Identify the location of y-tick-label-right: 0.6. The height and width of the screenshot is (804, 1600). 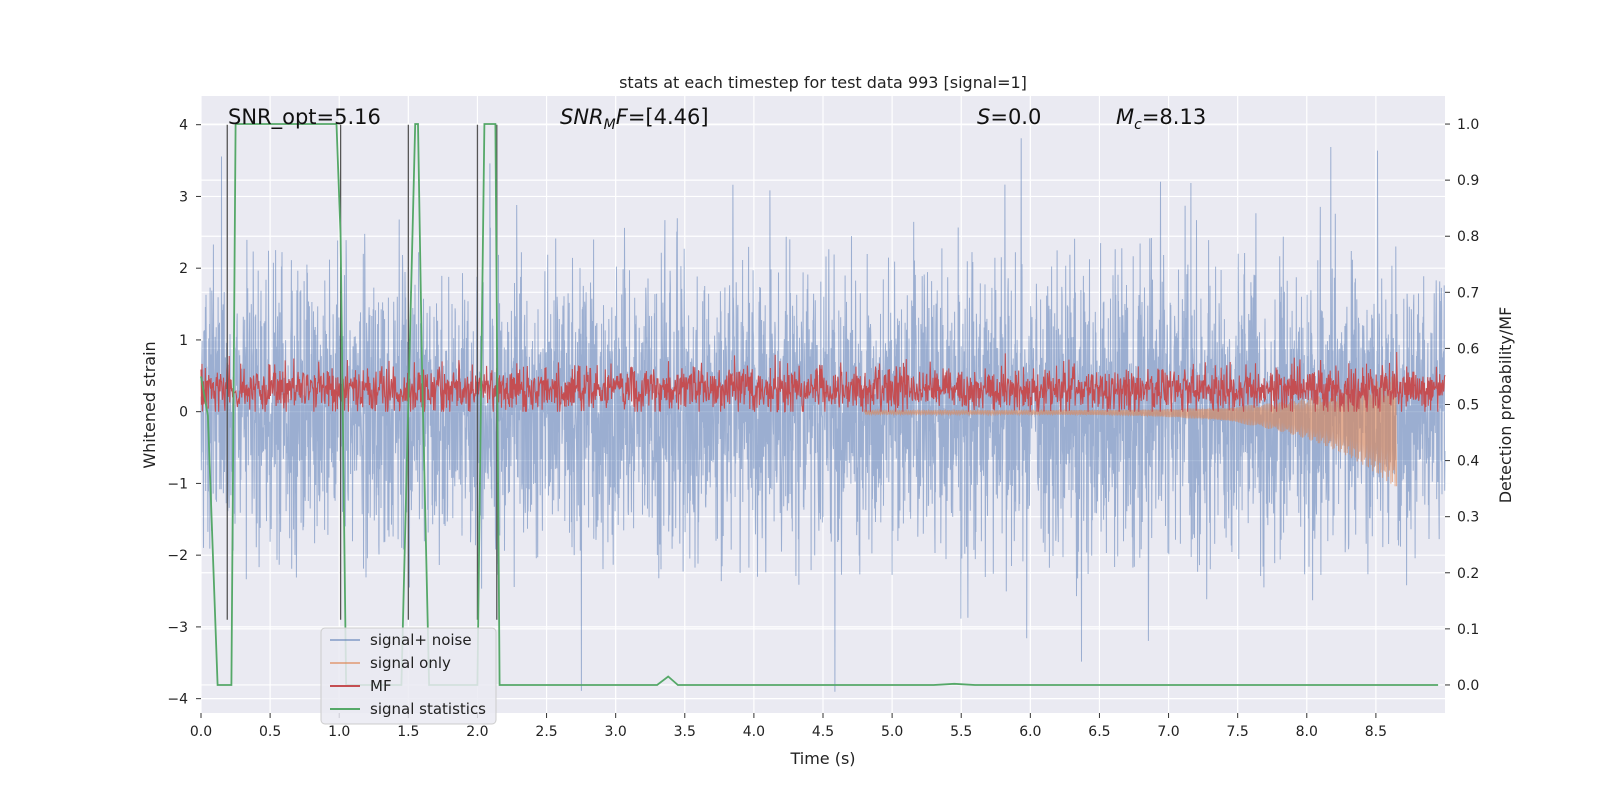
(1468, 349).